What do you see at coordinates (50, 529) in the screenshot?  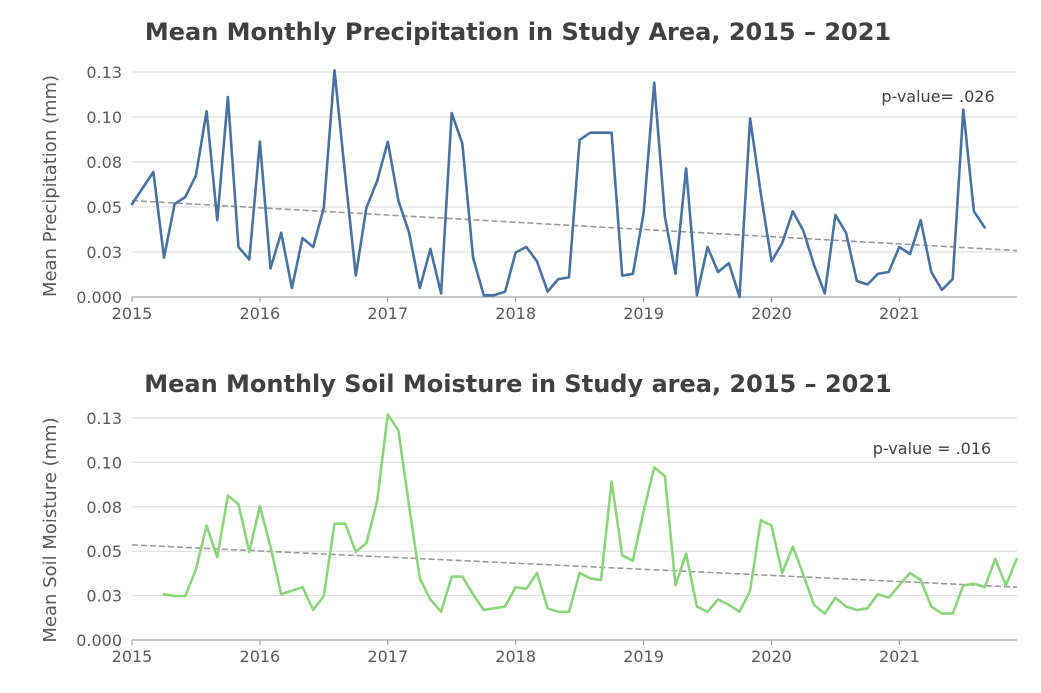 I see `y-axis-label: Mean Soil Moisture (mm)` at bounding box center [50, 529].